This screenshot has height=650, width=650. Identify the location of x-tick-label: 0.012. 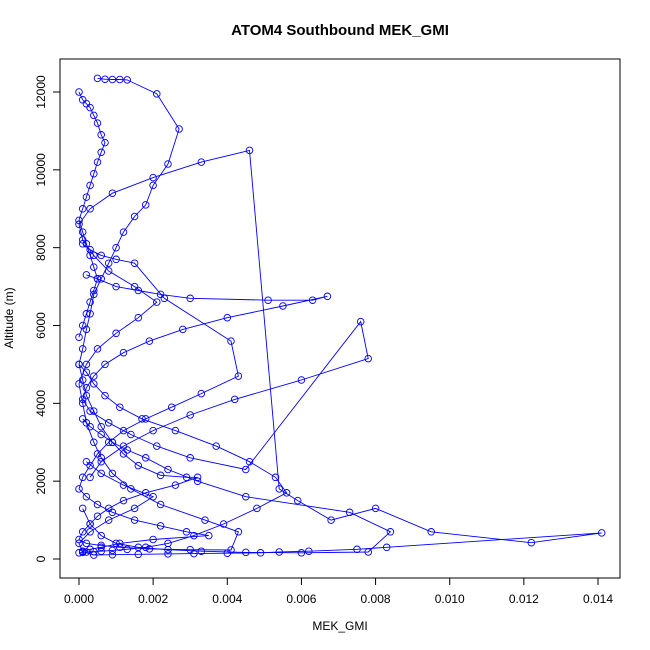
(524, 599).